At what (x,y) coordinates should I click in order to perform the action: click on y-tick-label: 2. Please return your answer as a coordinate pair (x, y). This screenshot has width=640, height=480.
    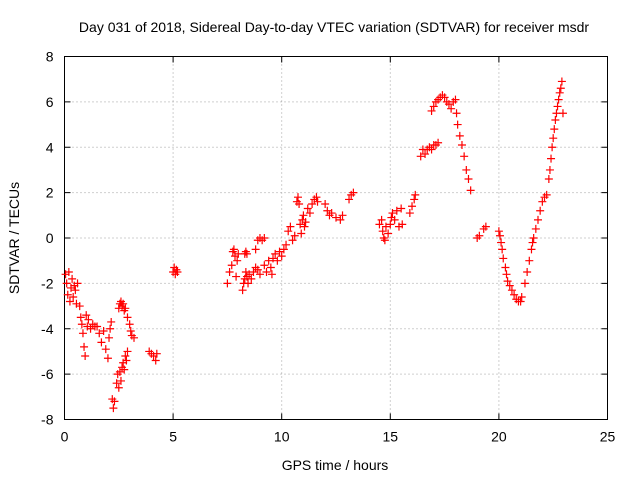
    Looking at the image, I should click on (50, 193).